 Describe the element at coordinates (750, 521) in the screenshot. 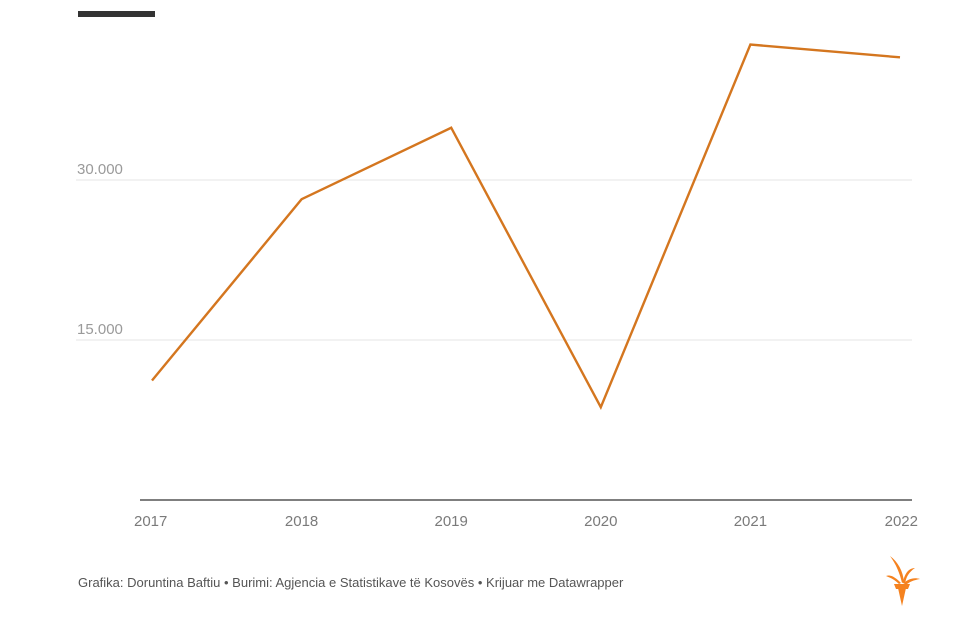

I see `x-tick-label-2021: 2021` at that location.